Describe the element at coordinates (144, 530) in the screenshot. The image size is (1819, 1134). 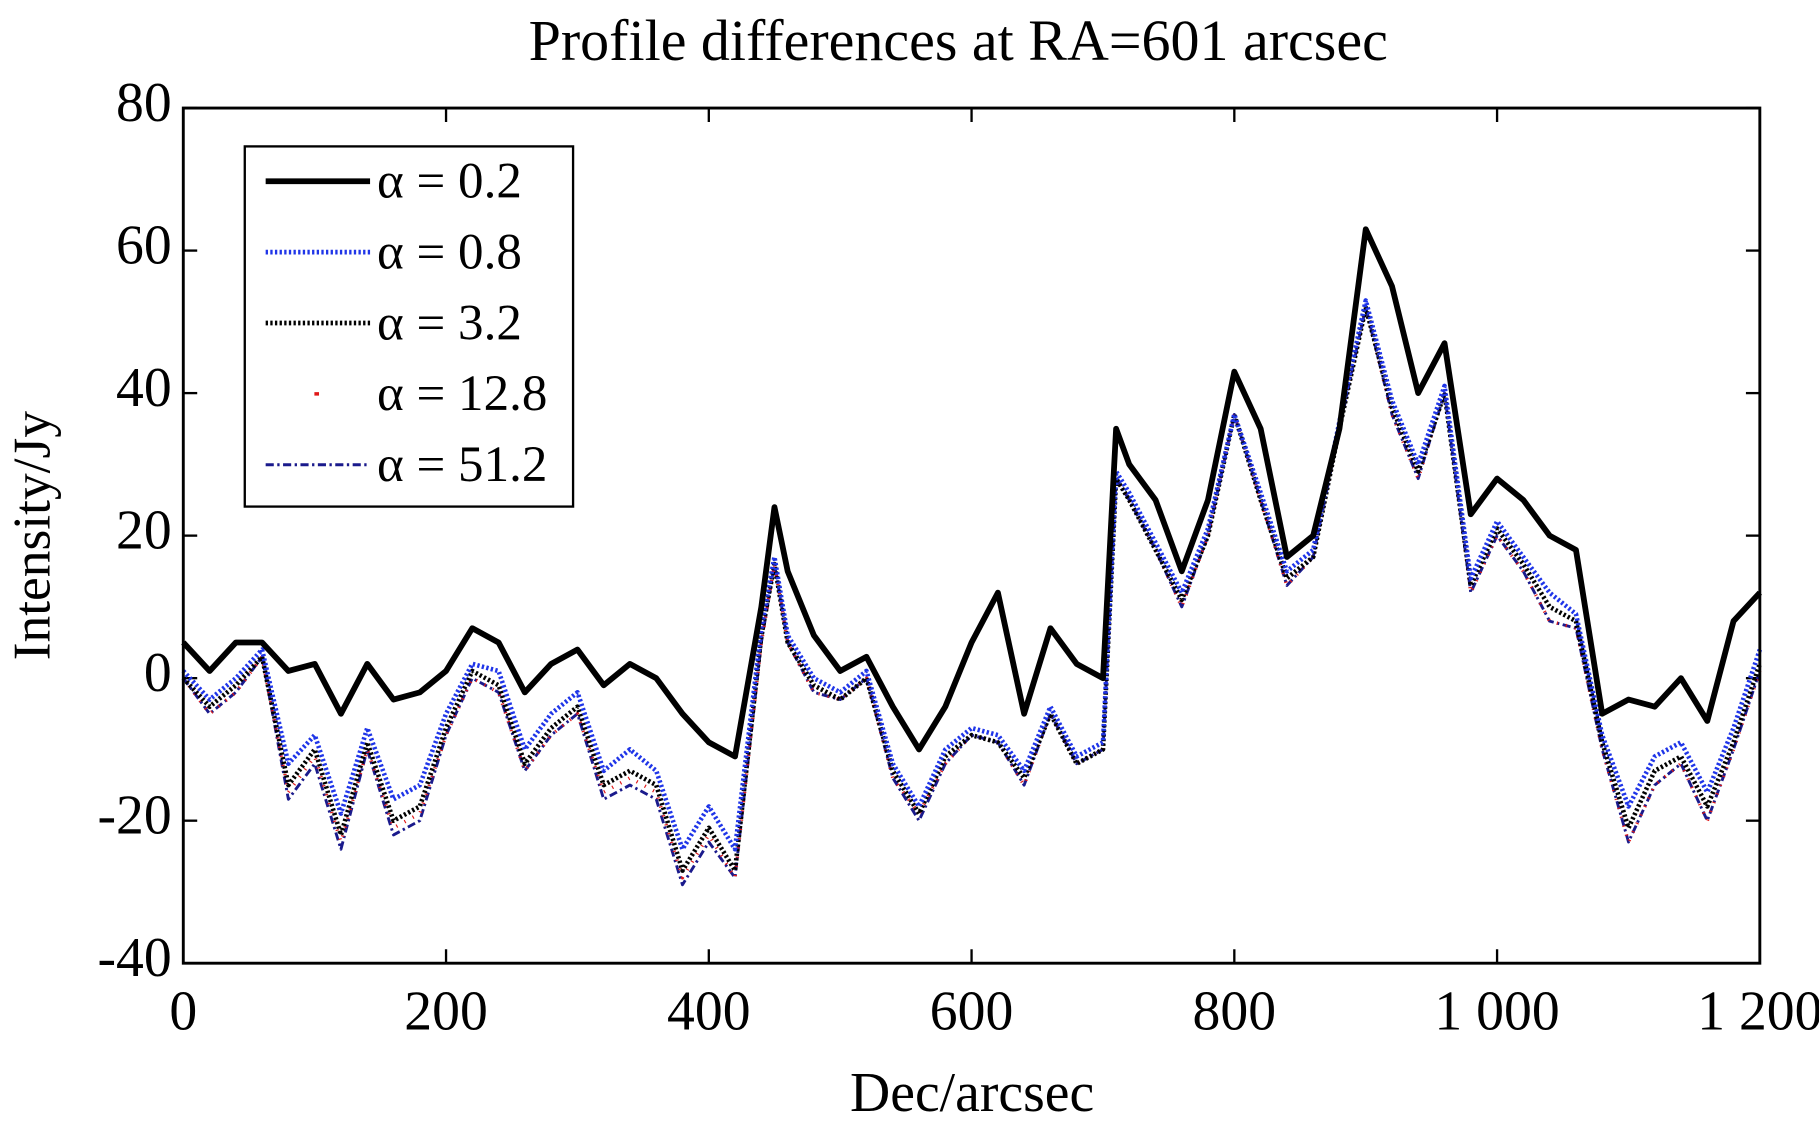
I see `y-tick-label: 20` at that location.